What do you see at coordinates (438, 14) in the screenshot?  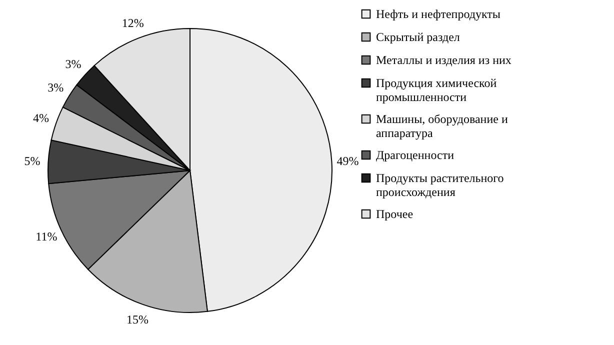 I see `legend-label: Нефть и нефтепродукты` at bounding box center [438, 14].